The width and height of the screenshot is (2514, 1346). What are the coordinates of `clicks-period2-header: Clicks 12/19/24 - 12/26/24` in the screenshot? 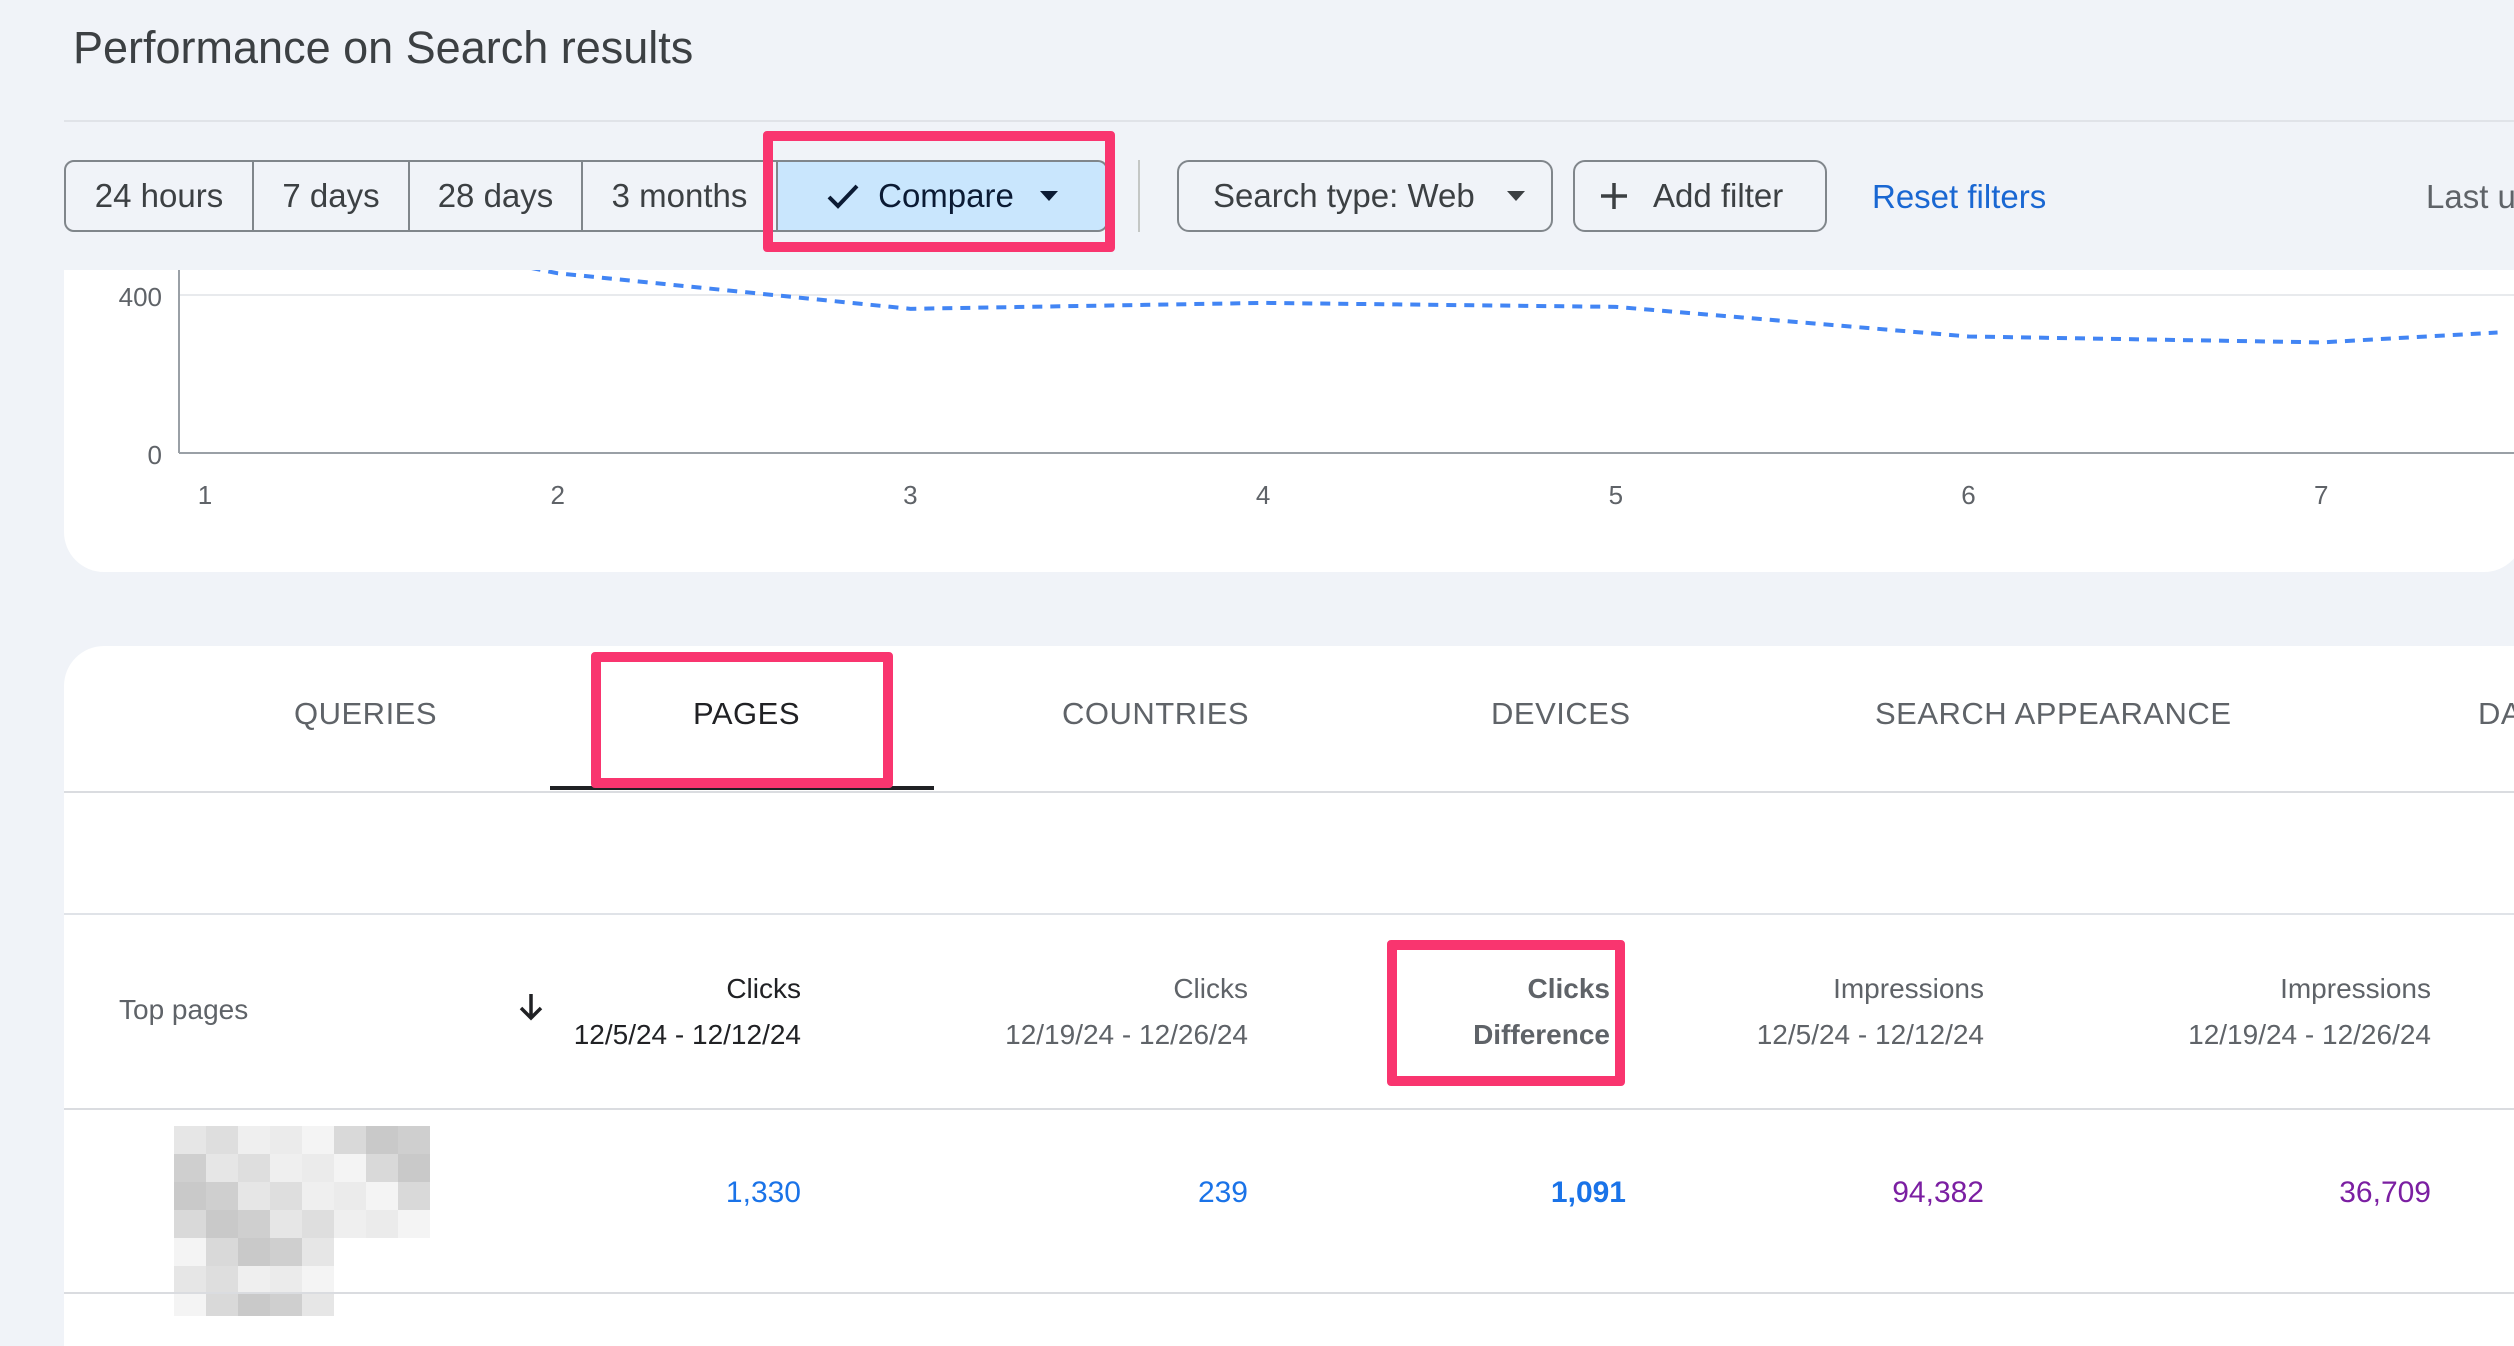 It's located at (1089, 1012).